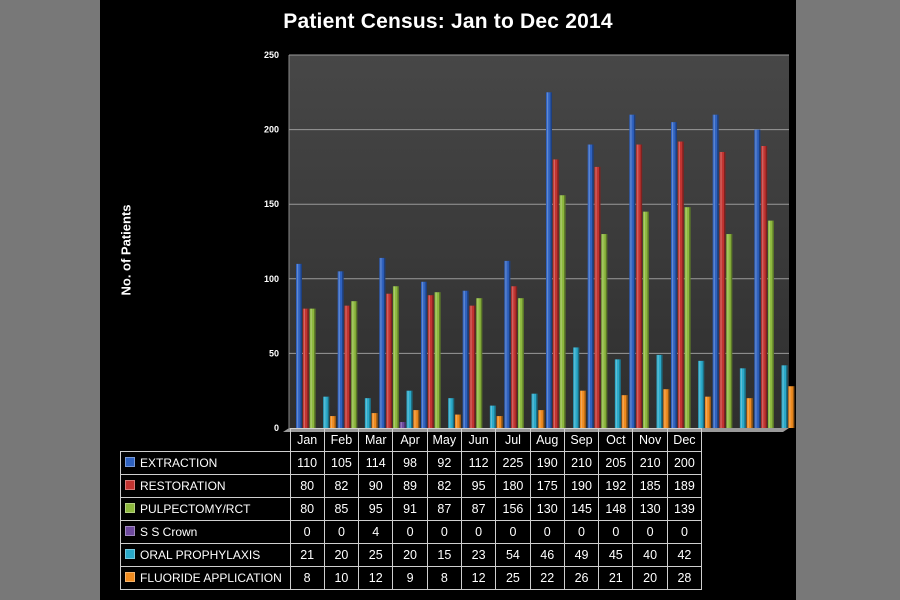 This screenshot has height=600, width=900. What do you see at coordinates (376, 463) in the screenshot?
I see `data-label: 114` at bounding box center [376, 463].